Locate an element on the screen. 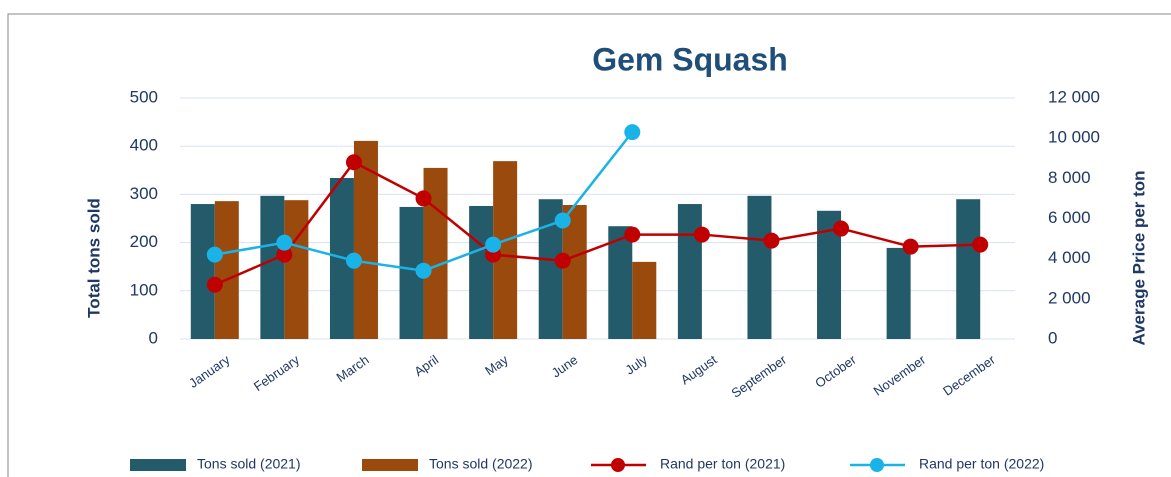 This screenshot has height=477, width=1171. legend-label: Tons sold (2022) is located at coordinates (481, 464).